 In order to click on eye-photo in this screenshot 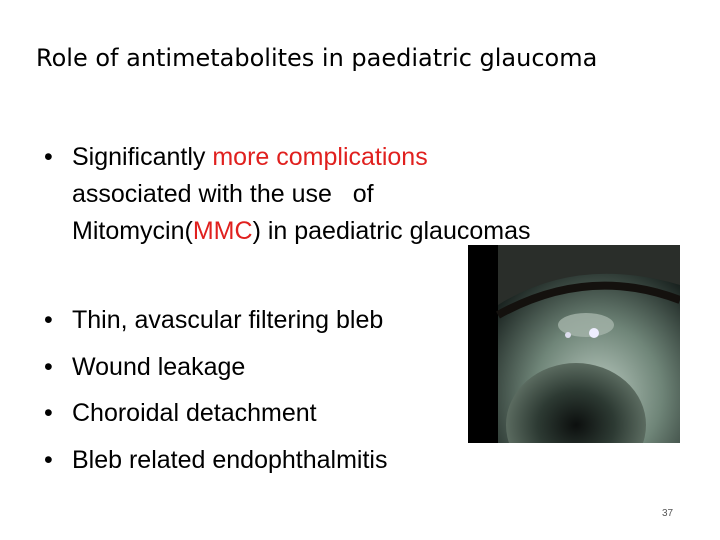, I will do `click(574, 344)`.